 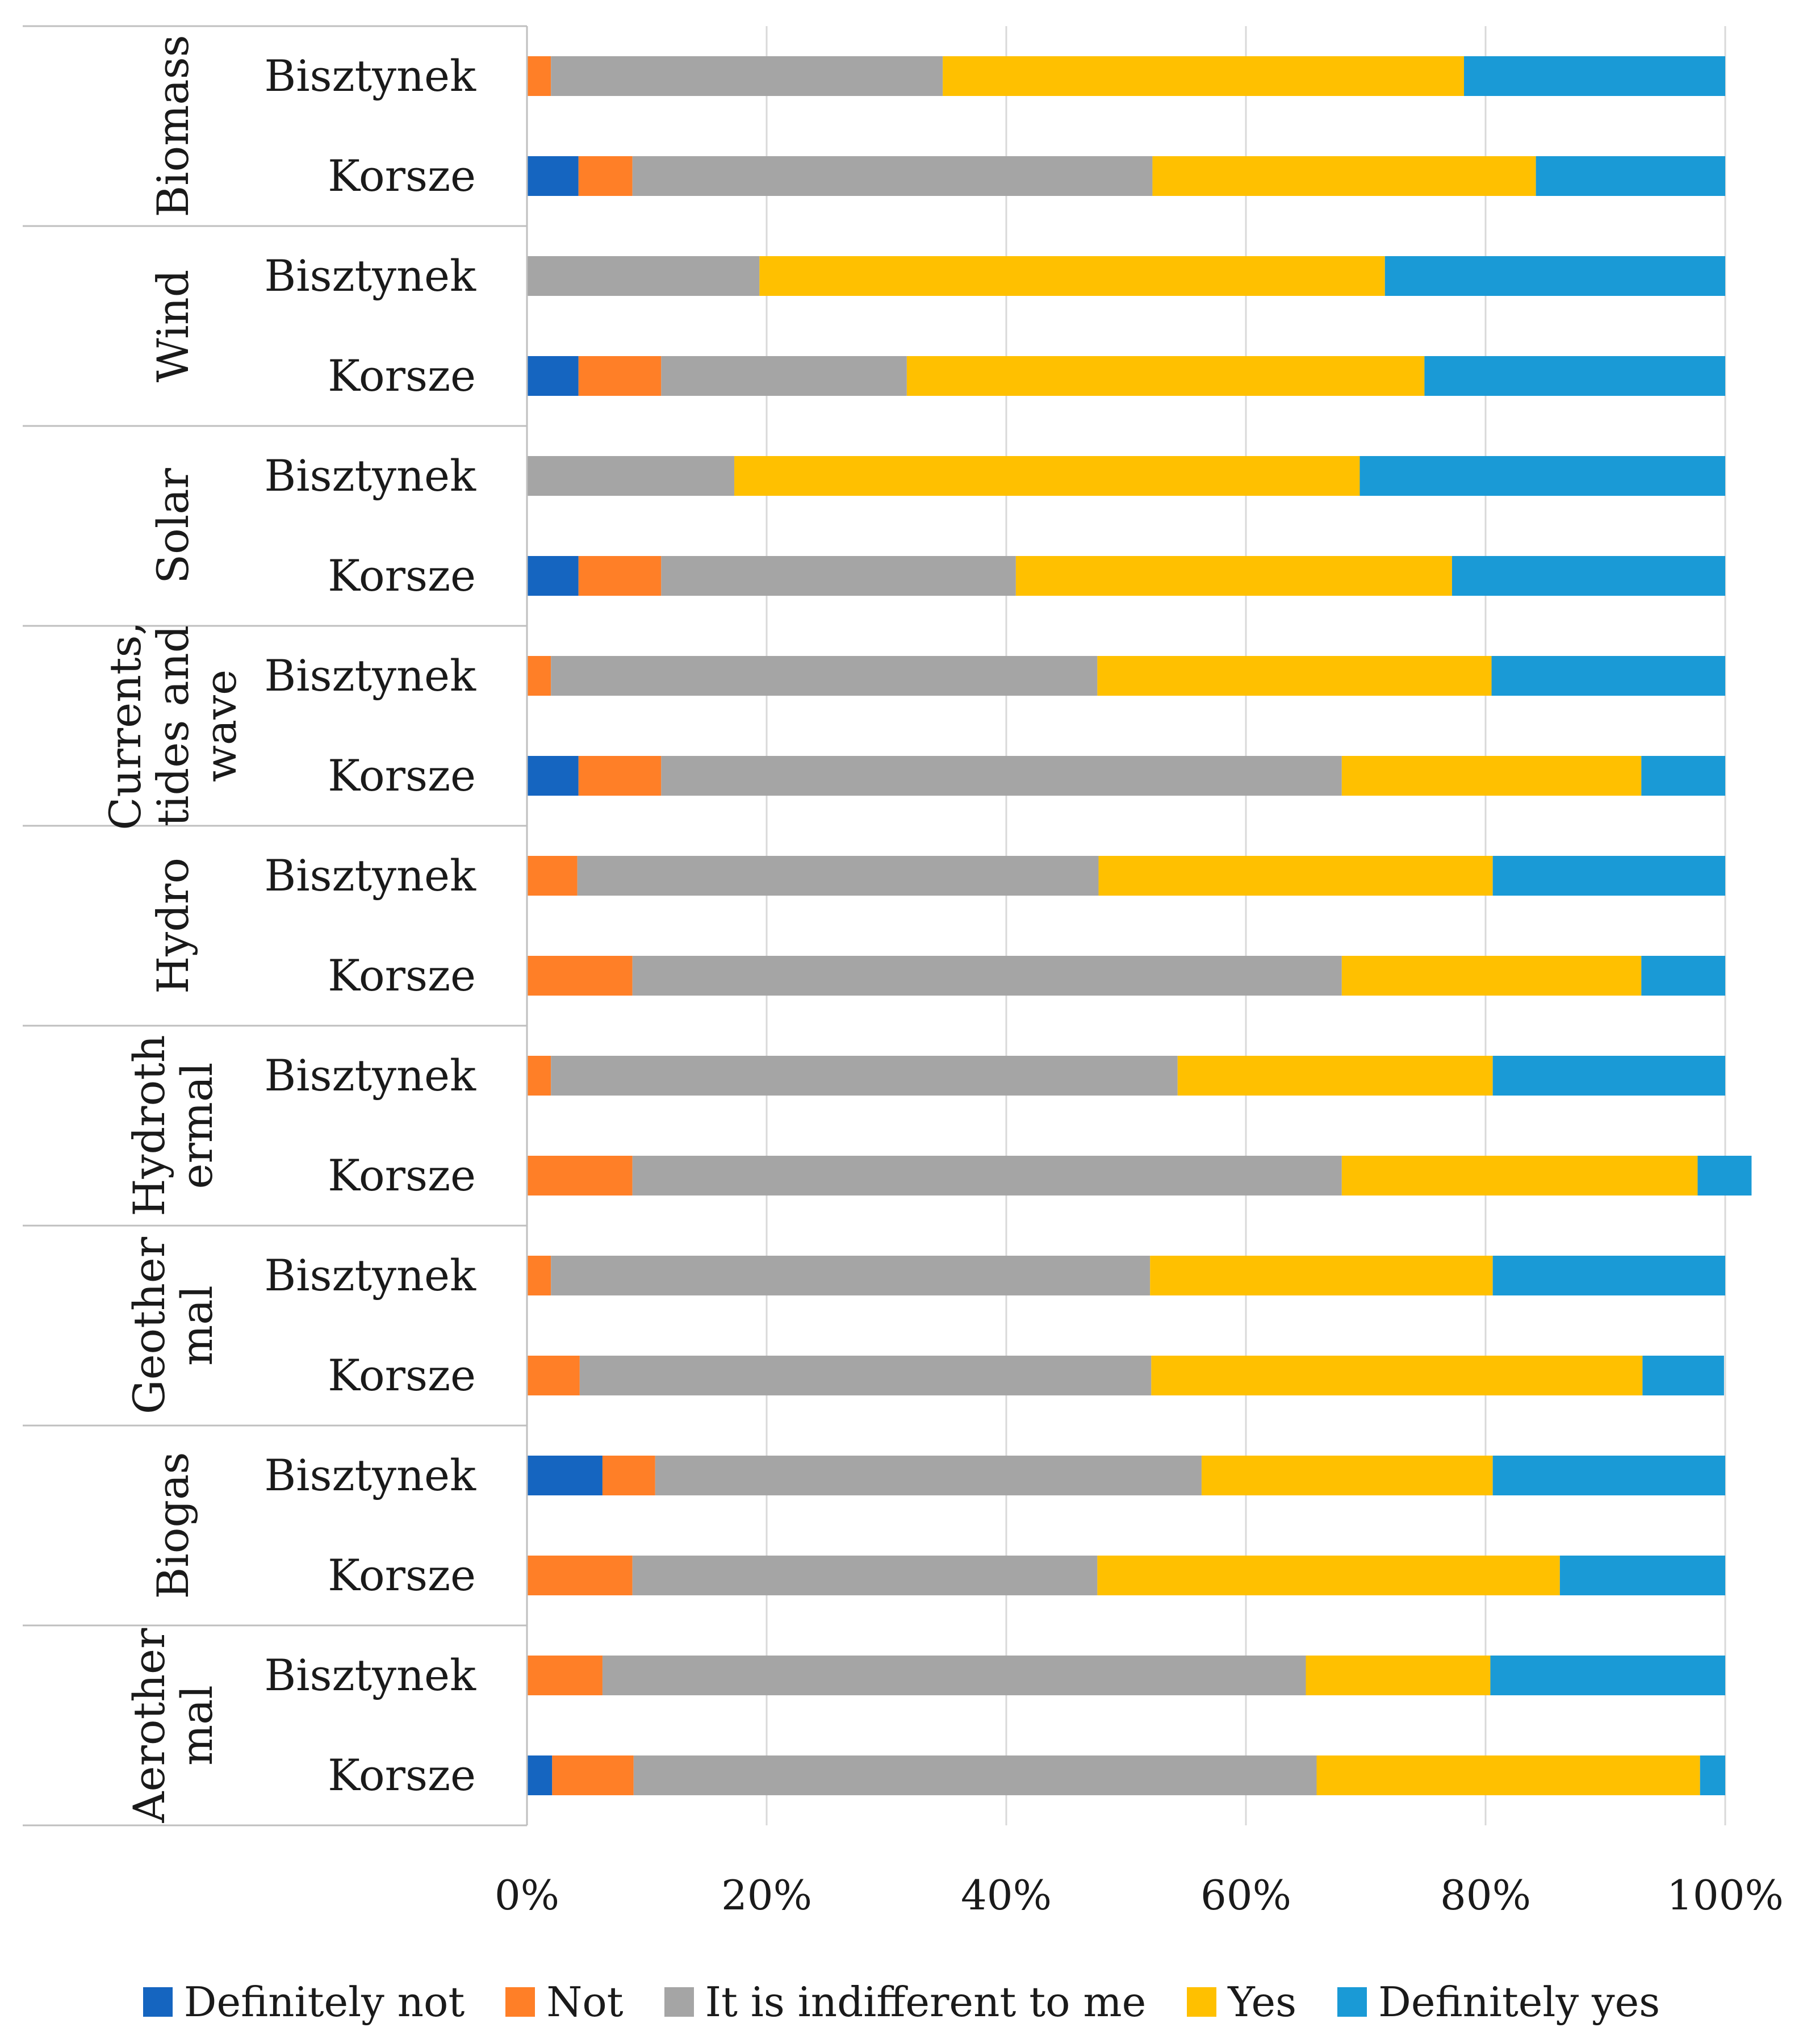 I want to click on x-tick-label: 20%, so click(x=767, y=1895).